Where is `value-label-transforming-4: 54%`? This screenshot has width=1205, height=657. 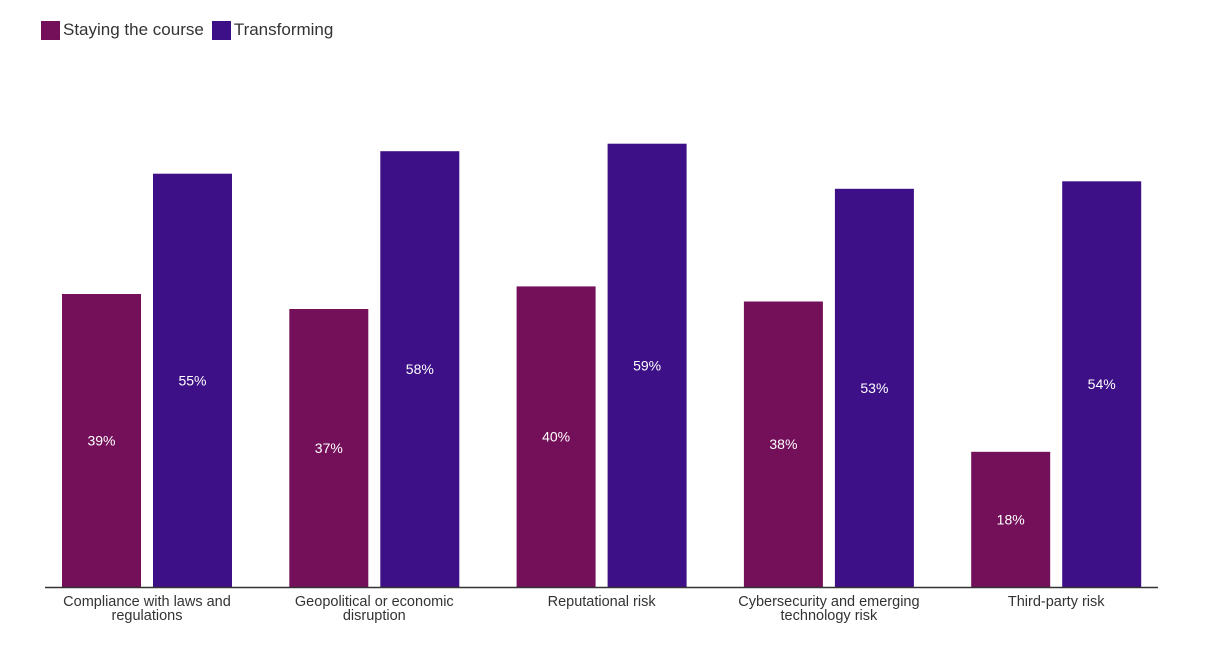
value-label-transforming-4: 54% is located at coordinates (1102, 384).